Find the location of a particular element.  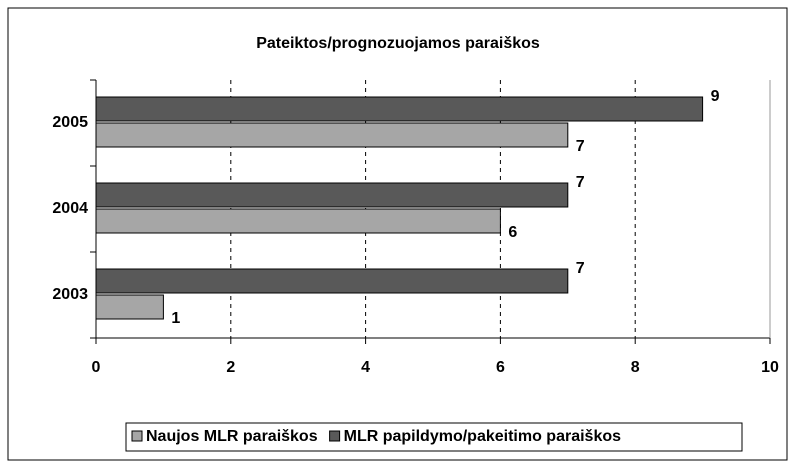

y-tick-label: 2004 is located at coordinates (70, 208).